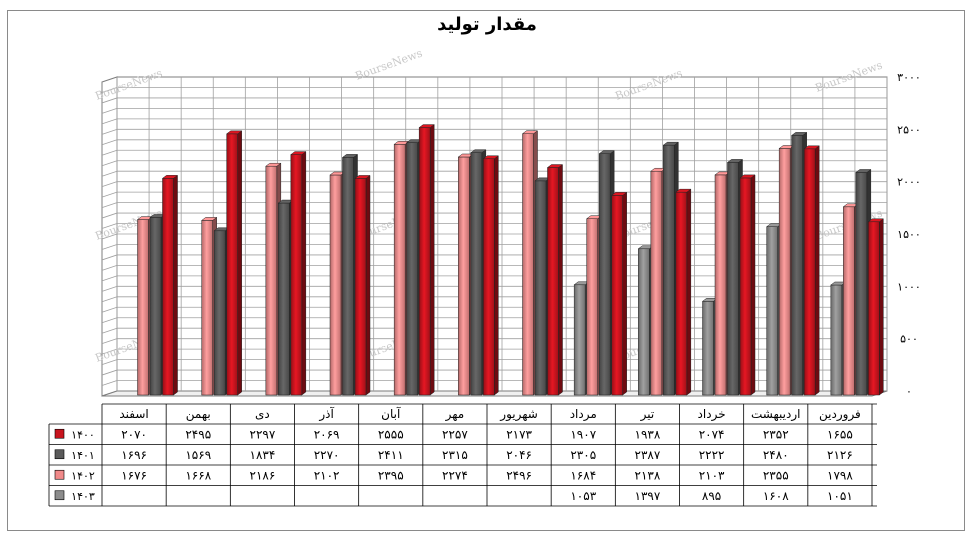 The width and height of the screenshot is (974, 540). Describe the element at coordinates (326, 414) in the screenshot. I see `category-label: آذر` at that location.